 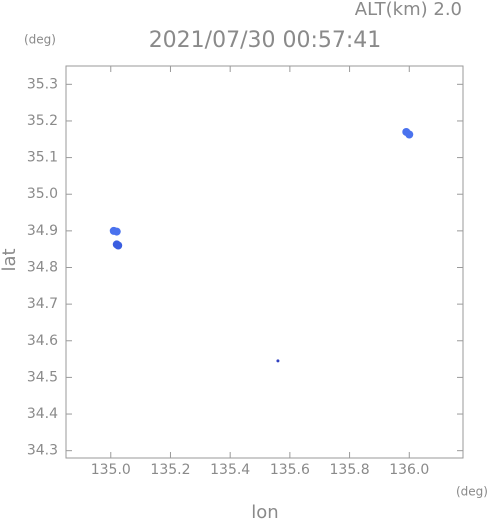 What do you see at coordinates (42, 341) in the screenshot?
I see `y-tick-label: 34.6` at bounding box center [42, 341].